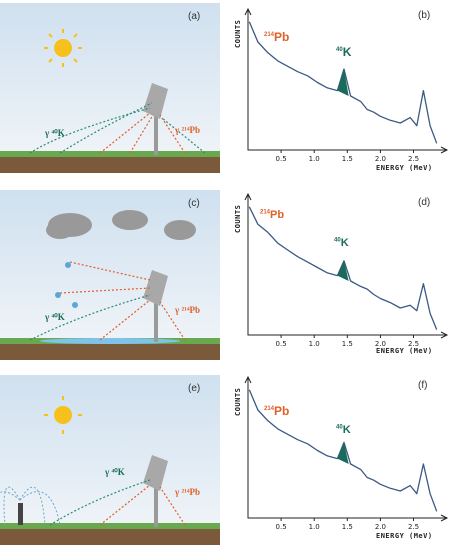  Describe the element at coordinates (424, 15) in the screenshot. I see `chart-label: (b)` at that location.